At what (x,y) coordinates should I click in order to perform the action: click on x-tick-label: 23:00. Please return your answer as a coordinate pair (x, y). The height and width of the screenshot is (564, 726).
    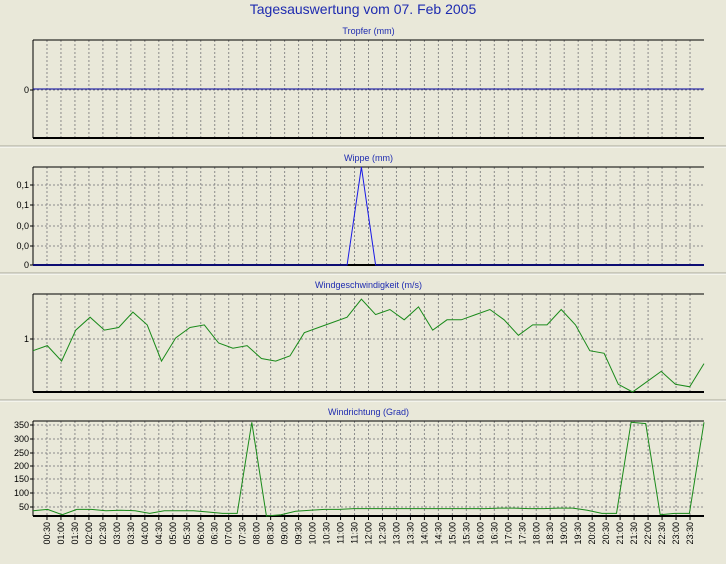
    Looking at the image, I should click on (676, 533).